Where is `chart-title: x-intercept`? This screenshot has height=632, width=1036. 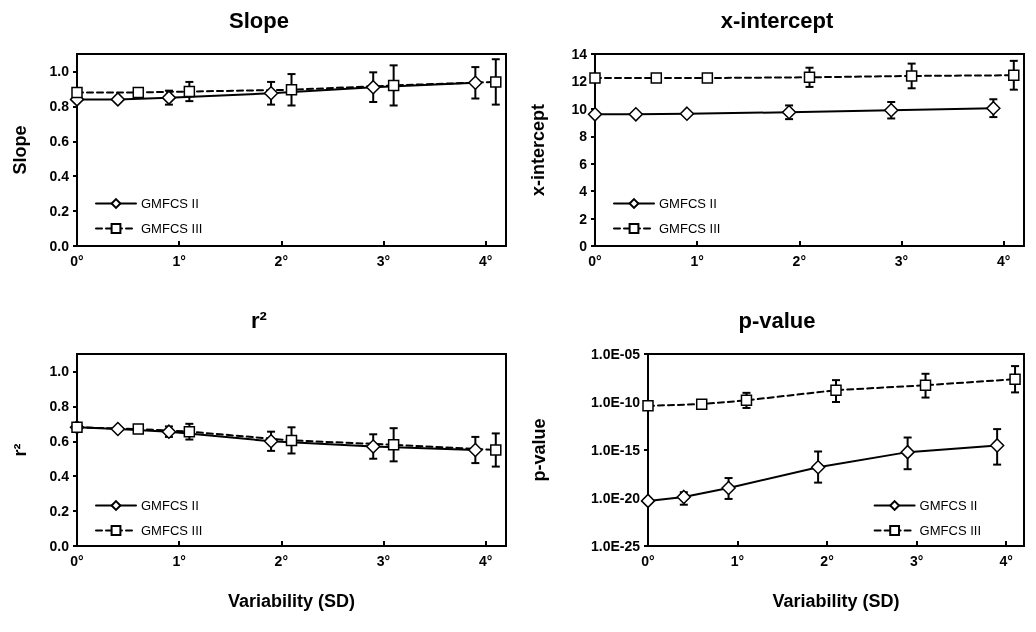 chart-title: x-intercept is located at coordinates (777, 20).